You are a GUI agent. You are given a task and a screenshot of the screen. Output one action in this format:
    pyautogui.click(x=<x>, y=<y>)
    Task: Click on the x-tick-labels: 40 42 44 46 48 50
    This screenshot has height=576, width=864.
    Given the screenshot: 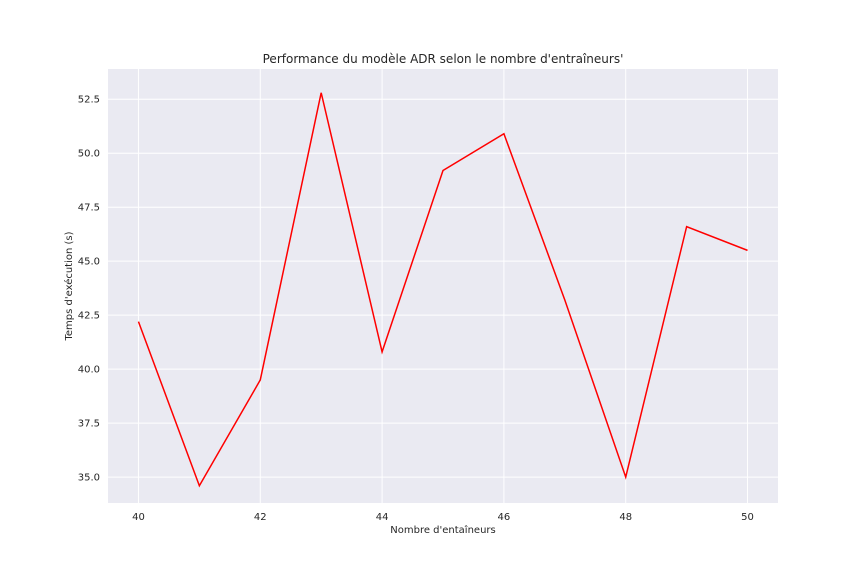 What is the action you would take?
    pyautogui.click(x=443, y=517)
    